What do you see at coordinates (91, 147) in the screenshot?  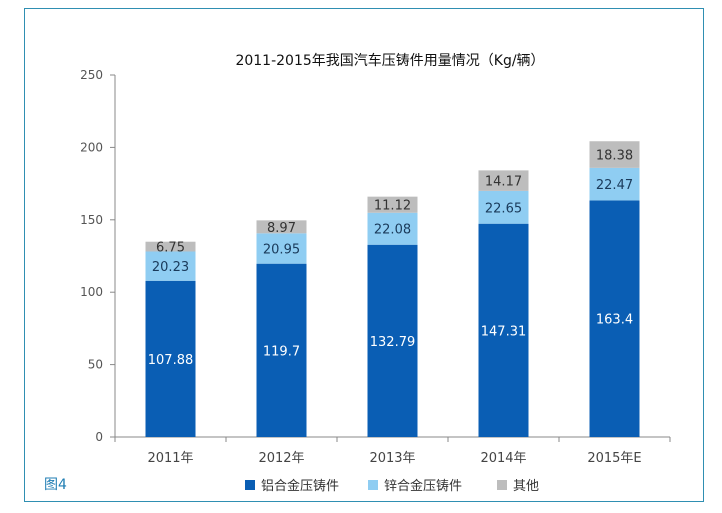 I see `y-tick-label: 200` at bounding box center [91, 147].